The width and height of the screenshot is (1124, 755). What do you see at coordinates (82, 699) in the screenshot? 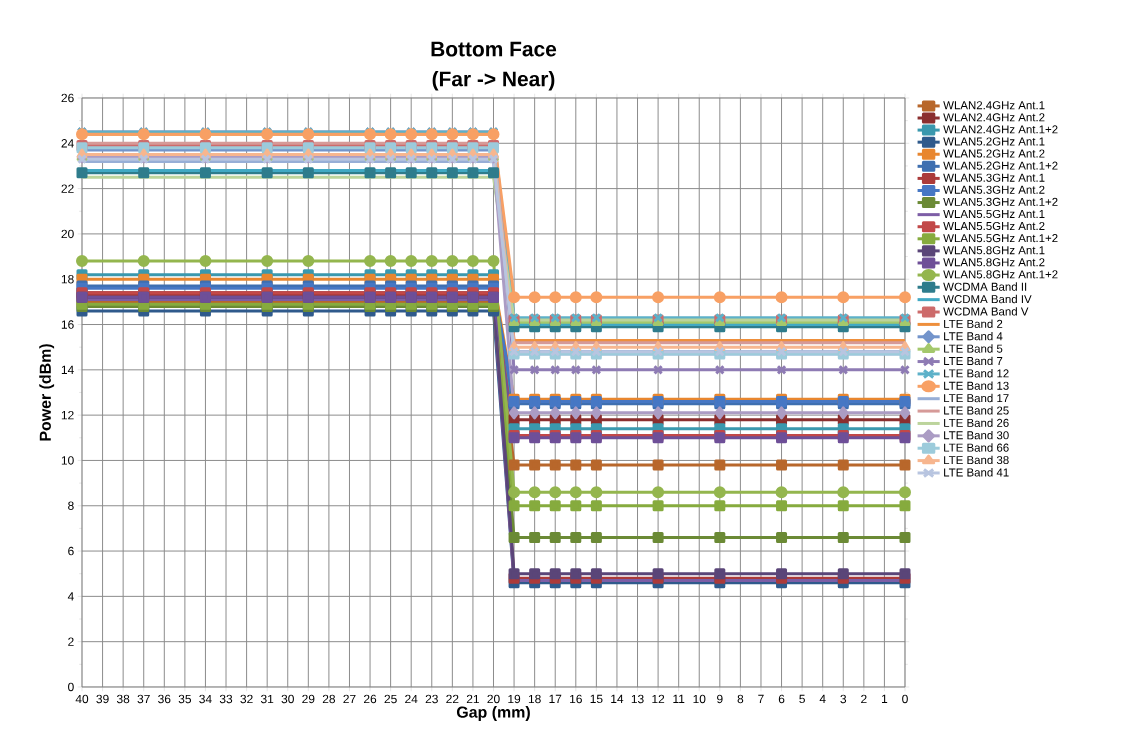
I see `x-tick-label: 40` at bounding box center [82, 699].